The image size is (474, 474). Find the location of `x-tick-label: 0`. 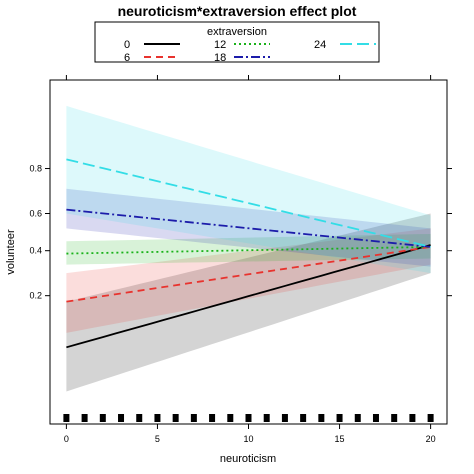

x-tick-label: 0 is located at coordinates (66, 439).